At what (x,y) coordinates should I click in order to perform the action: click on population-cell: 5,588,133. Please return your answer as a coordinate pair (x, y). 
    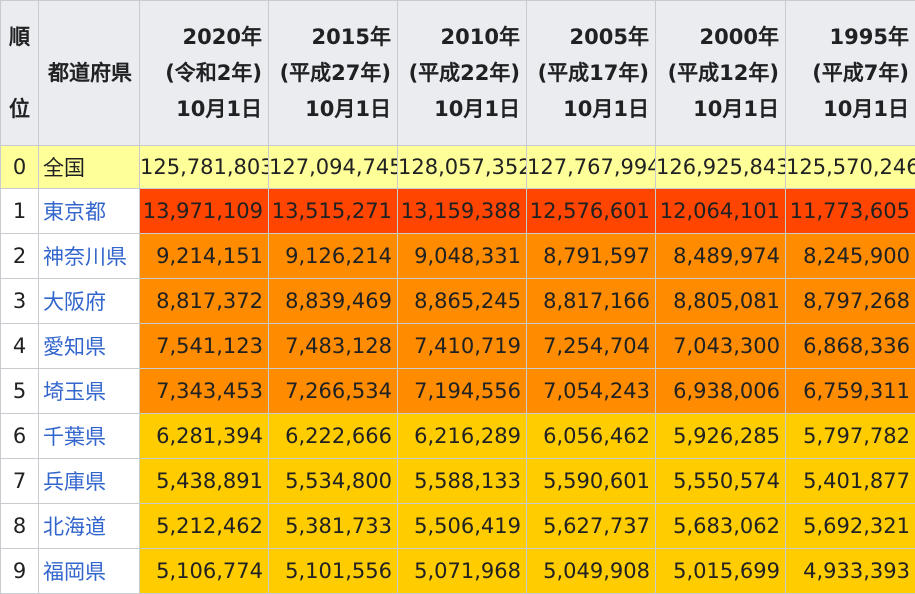
    Looking at the image, I should click on (462, 481).